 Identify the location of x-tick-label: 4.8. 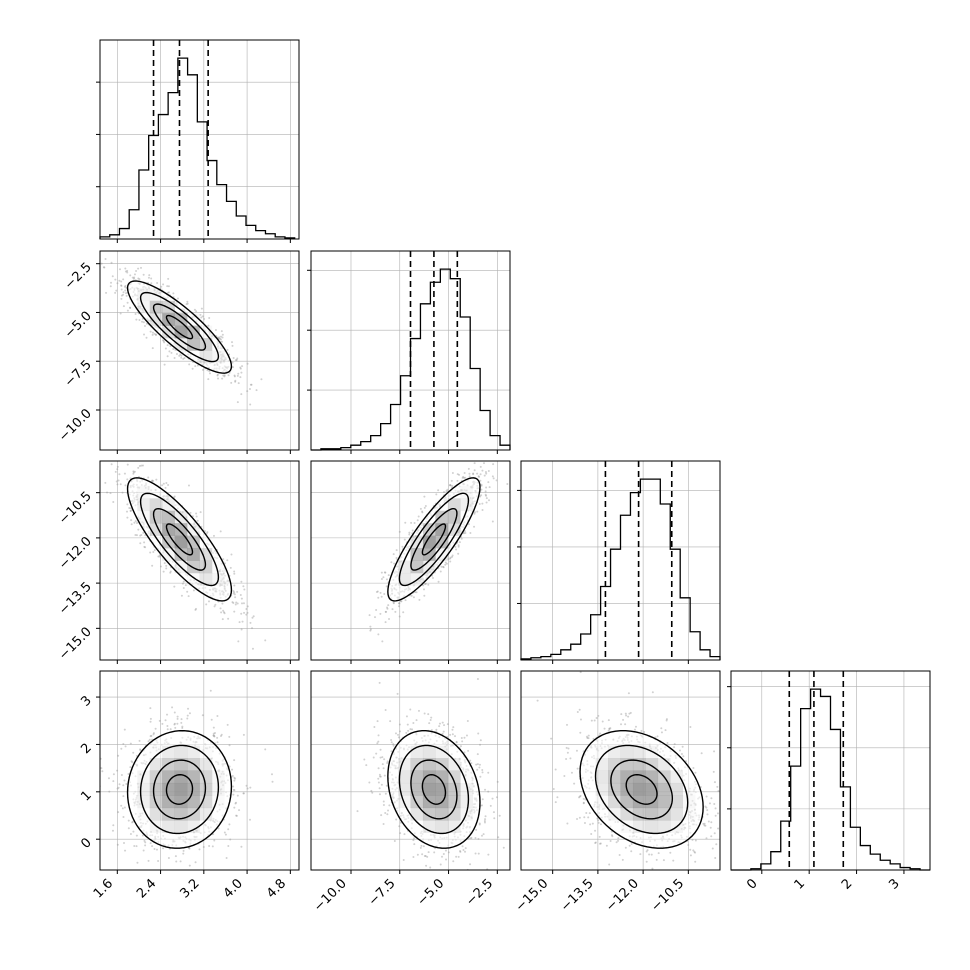
(276, 888).